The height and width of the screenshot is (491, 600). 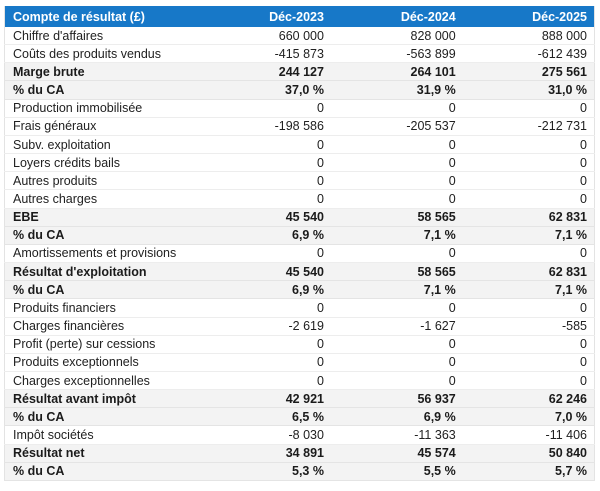 What do you see at coordinates (102, 344) in the screenshot?
I see `row-label: Profit (perte) sur cessions` at bounding box center [102, 344].